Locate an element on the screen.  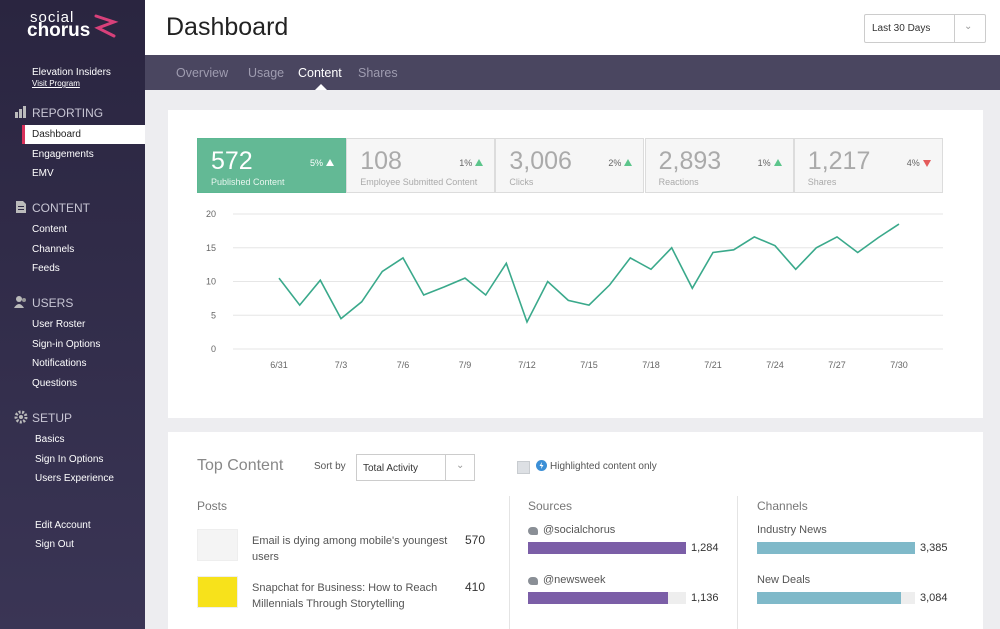
stat-tile: 108 Employee Submitted Content 1% is located at coordinates (421, 165).